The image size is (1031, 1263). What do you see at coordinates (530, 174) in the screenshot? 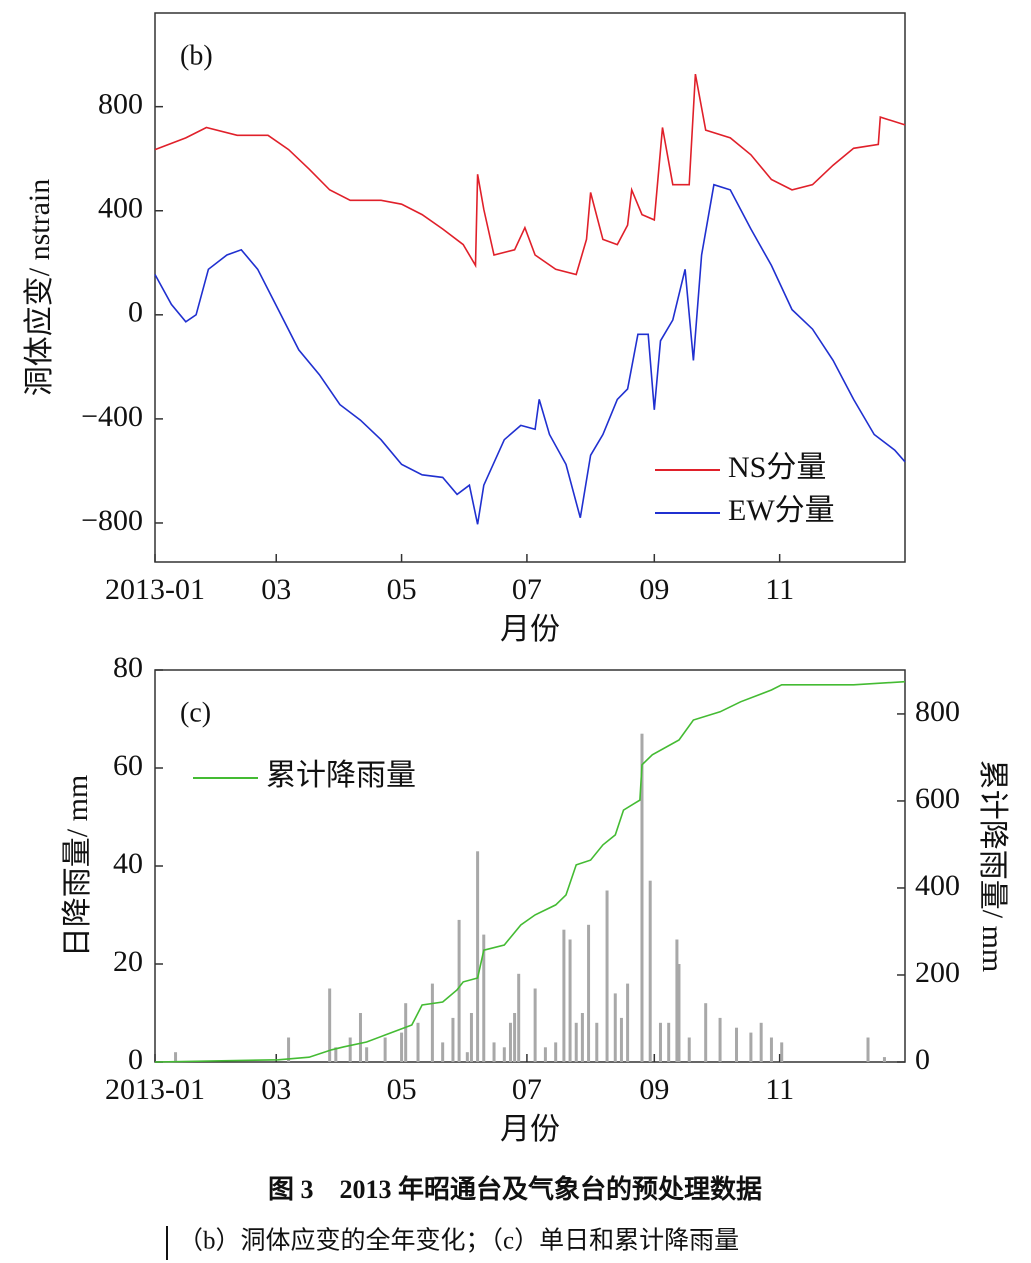
I see `data-line` at bounding box center [530, 174].